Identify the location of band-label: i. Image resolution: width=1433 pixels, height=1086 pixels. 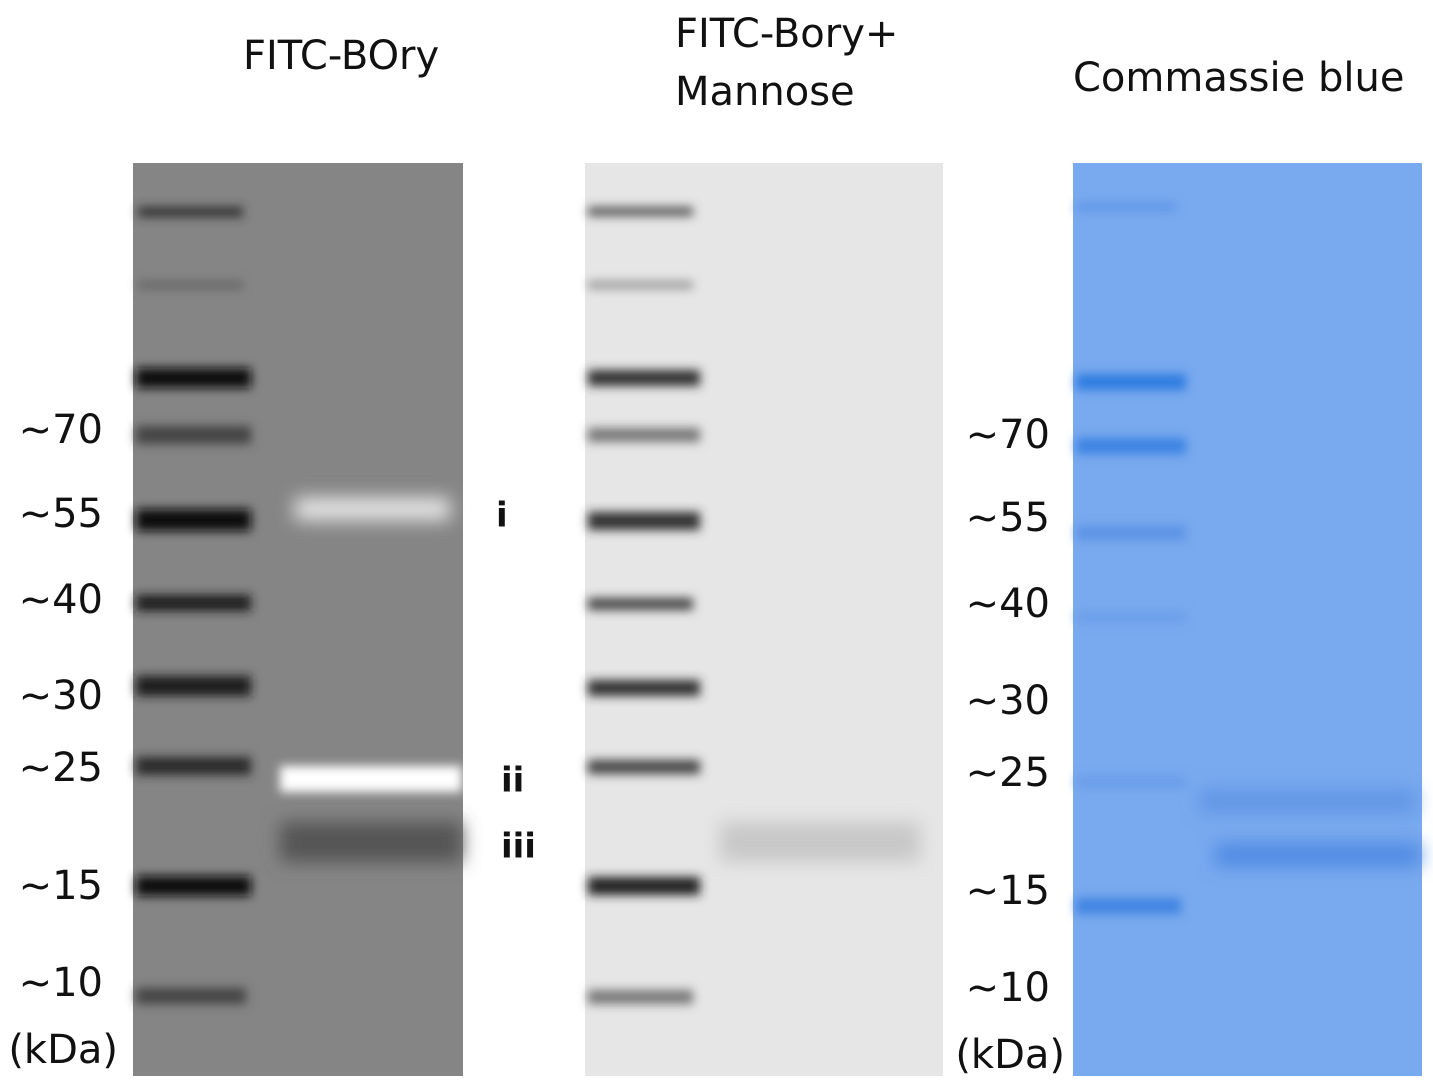
(502, 516).